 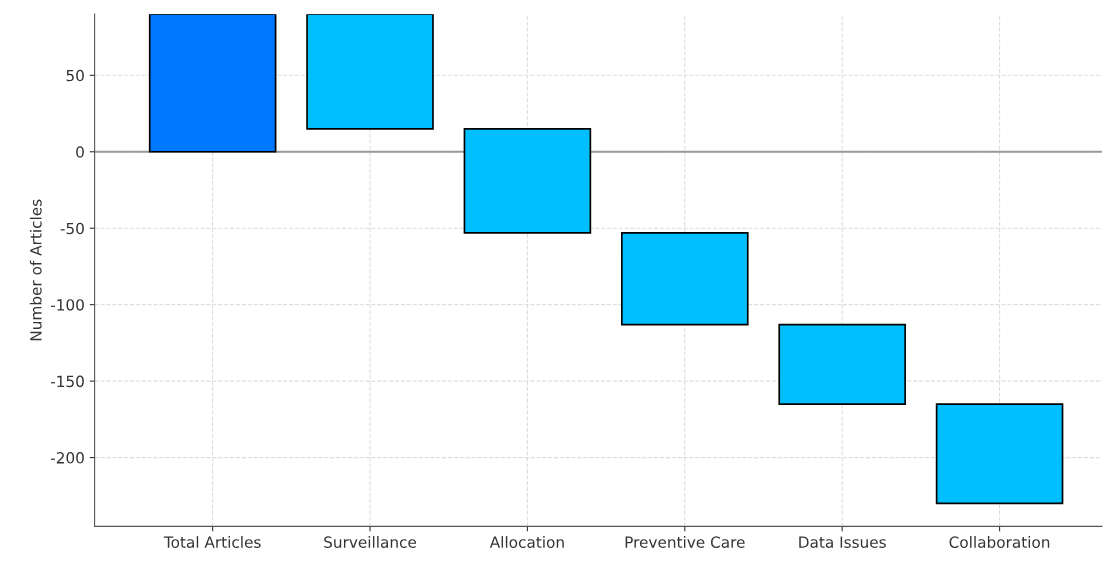 What do you see at coordinates (67, 305) in the screenshot?
I see `y-tick-label: -100` at bounding box center [67, 305].